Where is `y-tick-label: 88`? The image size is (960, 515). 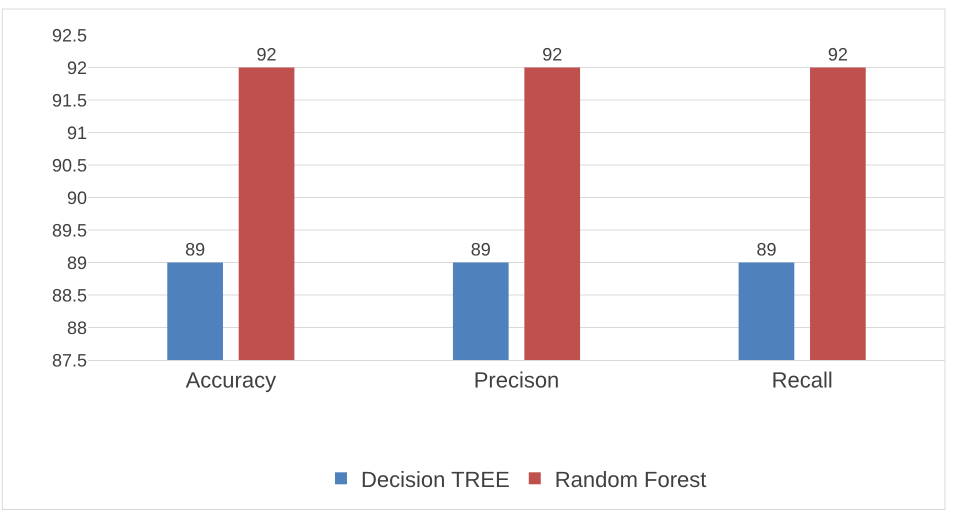 y-tick-label: 88 is located at coordinates (76, 328).